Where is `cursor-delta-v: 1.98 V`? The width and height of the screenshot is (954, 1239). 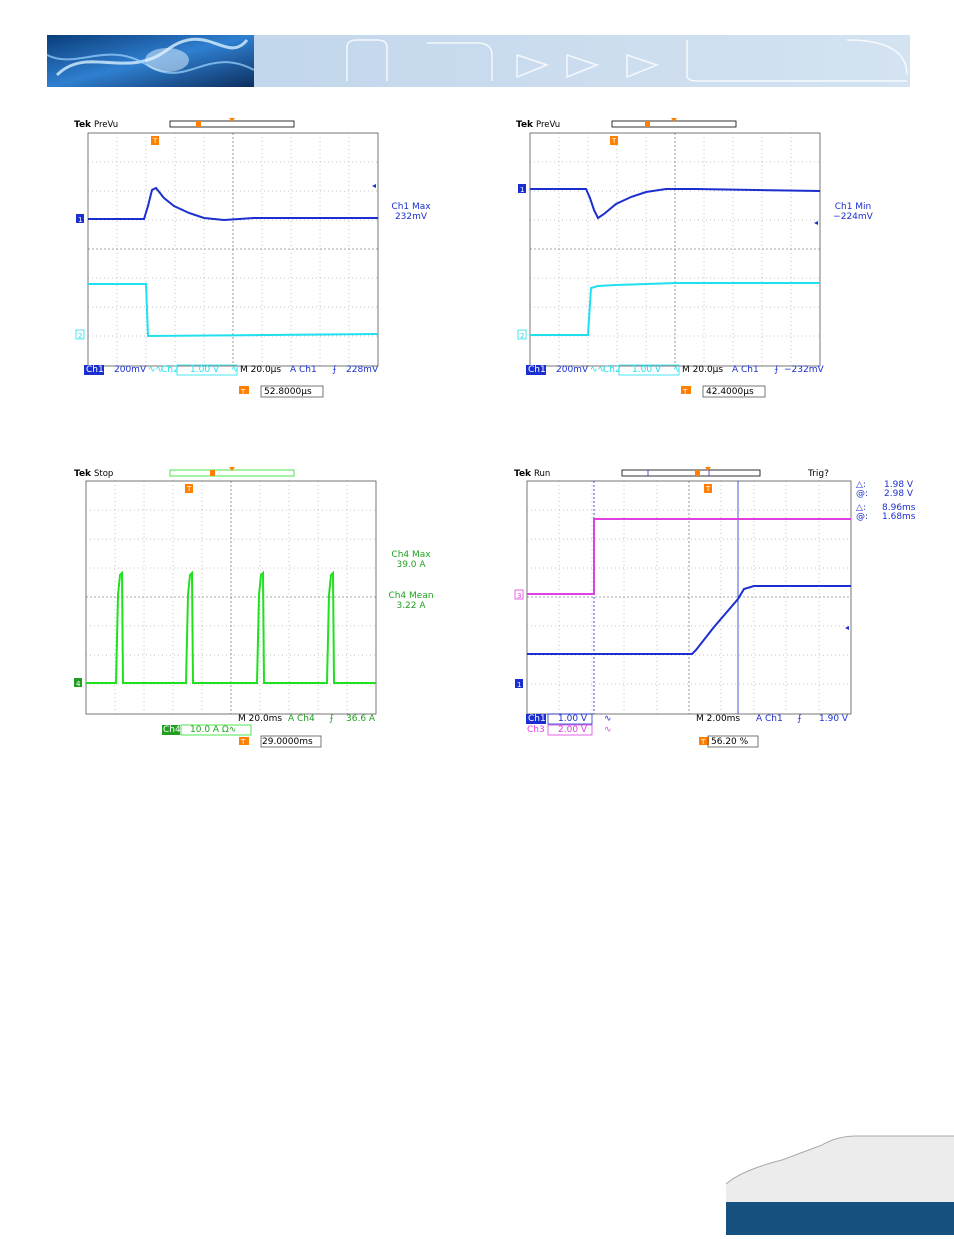 cursor-delta-v: 1.98 V is located at coordinates (899, 485).